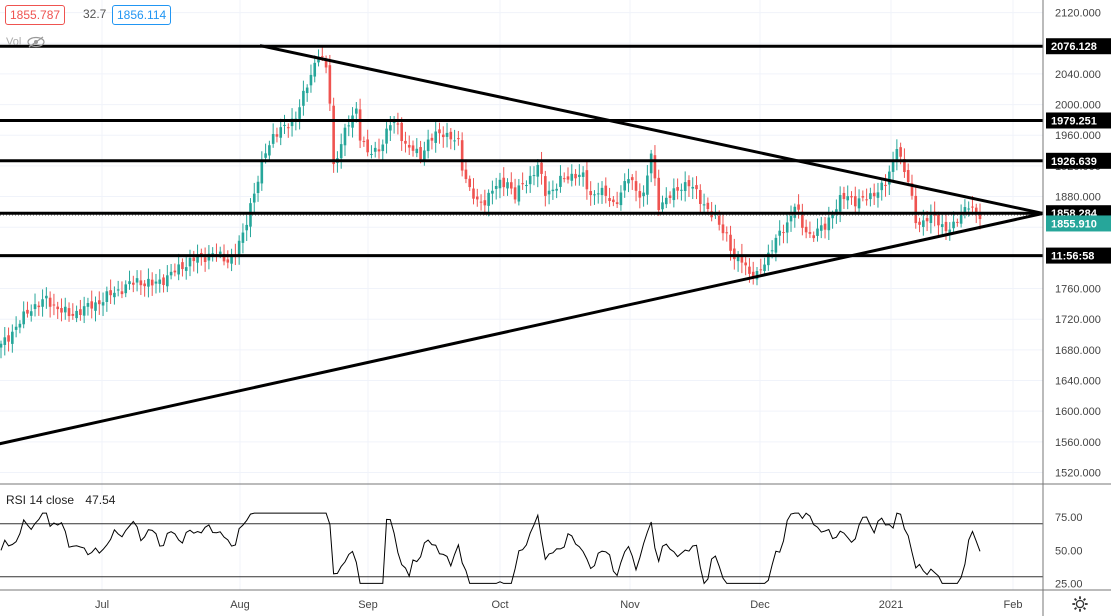 This screenshot has width=1111, height=616. What do you see at coordinates (760, 605) in the screenshot?
I see `x-tick-label: Dec` at bounding box center [760, 605].